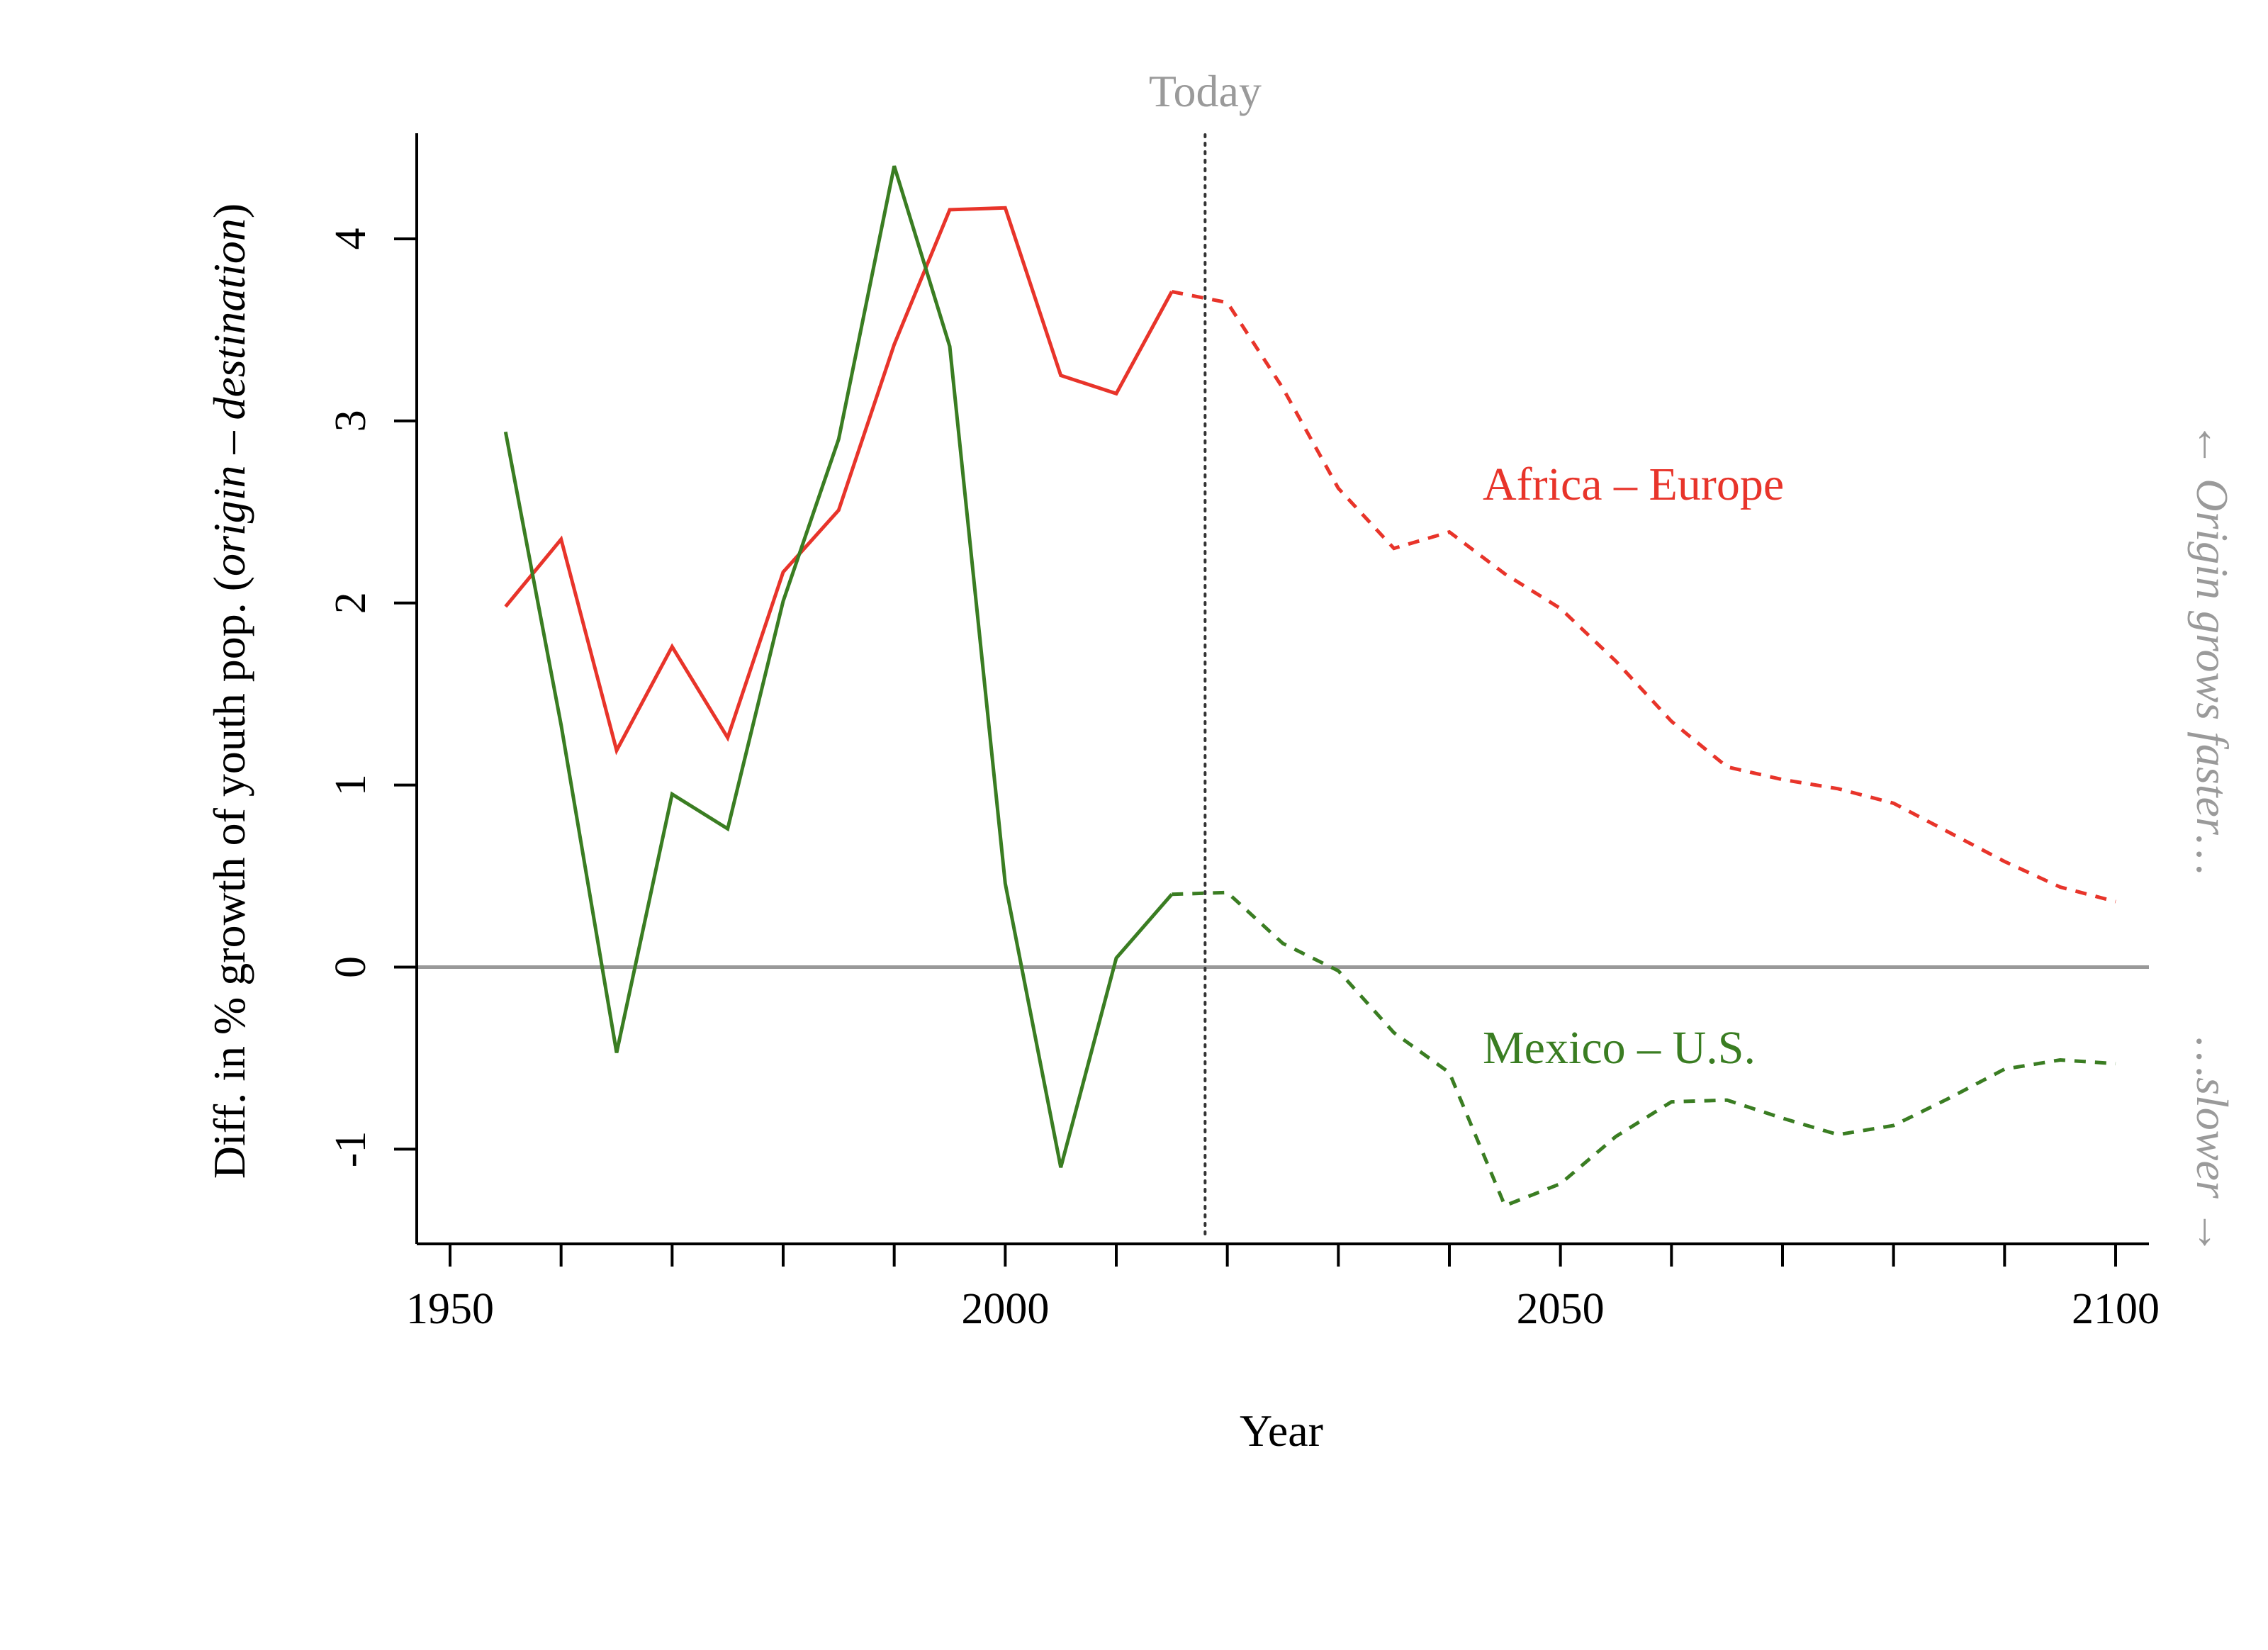 The image size is (2268, 1650). Describe the element at coordinates (351, 238) in the screenshot. I see `y-tick-label-4: 4` at that location.